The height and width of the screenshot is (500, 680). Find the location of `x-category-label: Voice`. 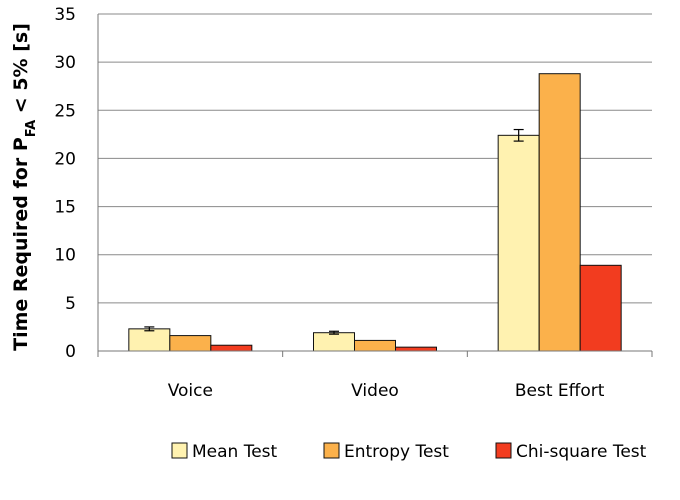

x-category-label: Voice is located at coordinates (190, 391).